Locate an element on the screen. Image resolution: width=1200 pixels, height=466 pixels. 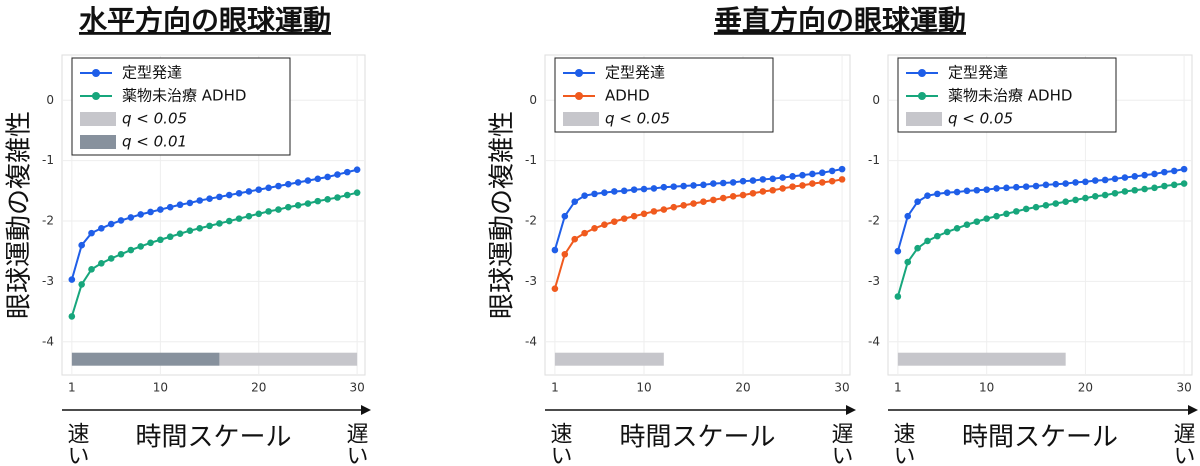
x-tick-label: 30 is located at coordinates (356, 388).